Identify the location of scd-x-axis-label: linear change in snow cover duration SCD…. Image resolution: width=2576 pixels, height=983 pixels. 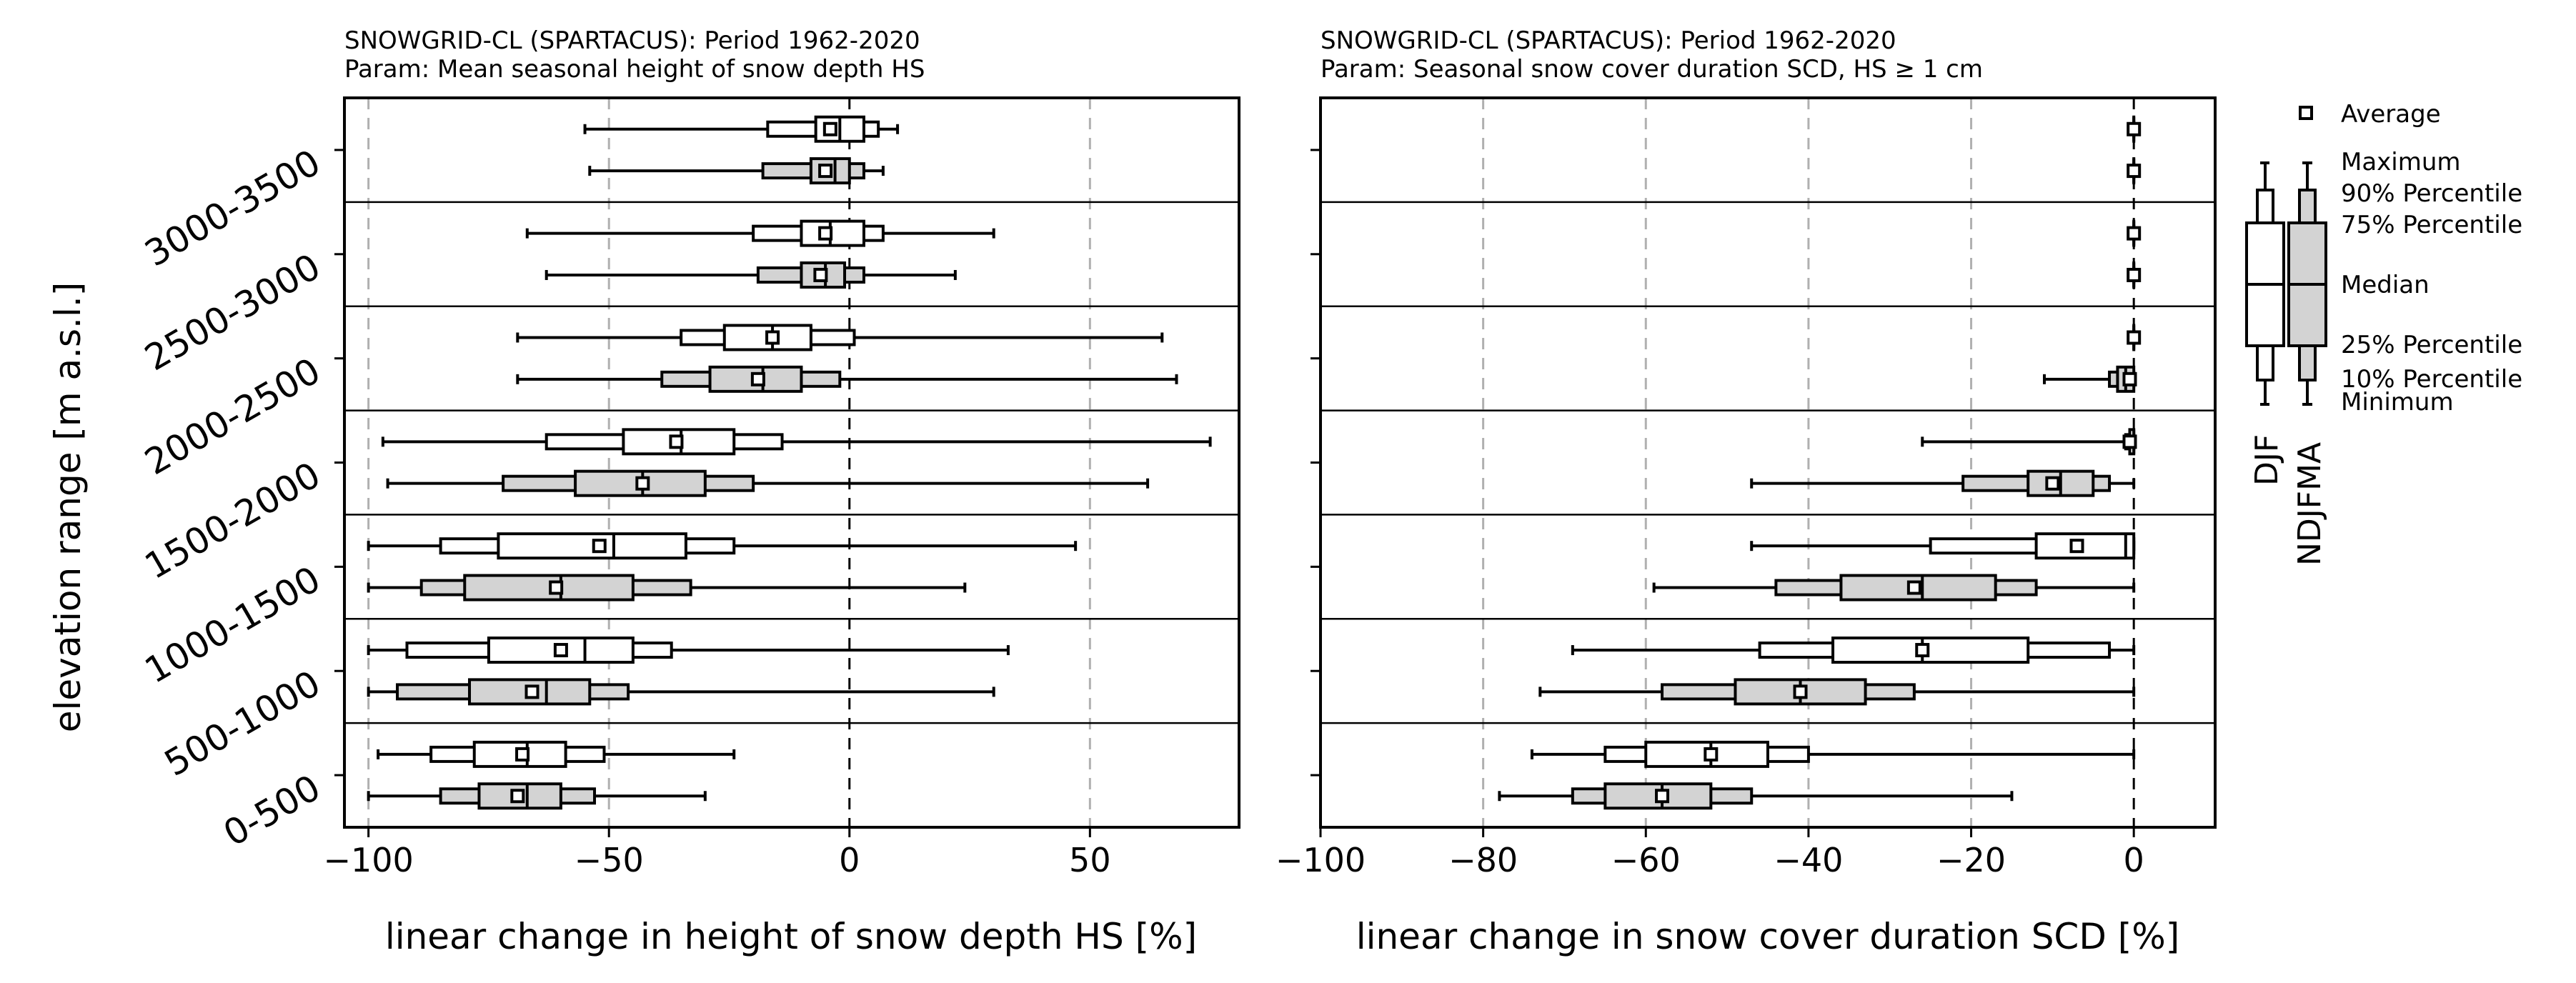
(1768, 936).